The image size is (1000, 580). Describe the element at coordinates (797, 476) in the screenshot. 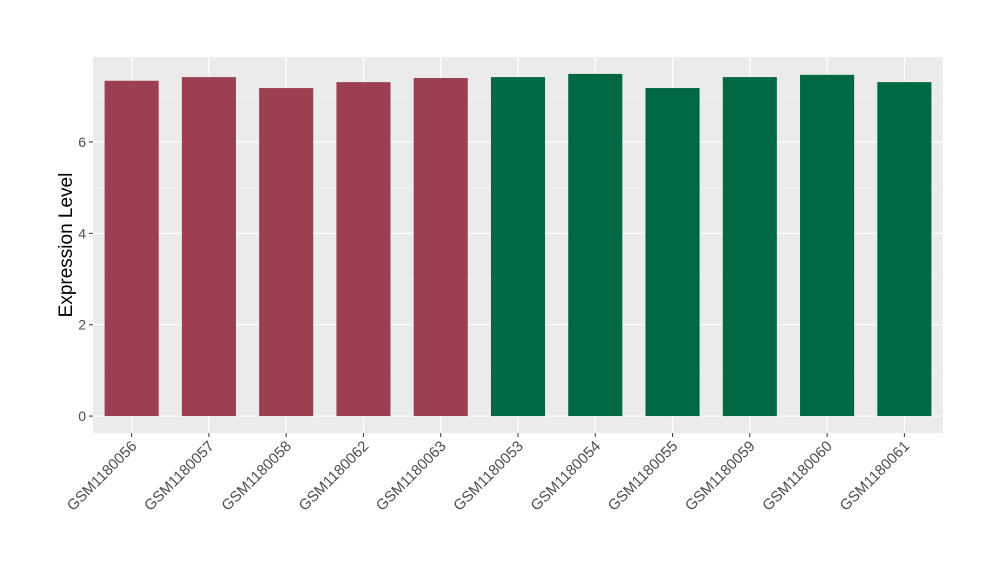

I see `x-tick-label: GSM1180060` at that location.